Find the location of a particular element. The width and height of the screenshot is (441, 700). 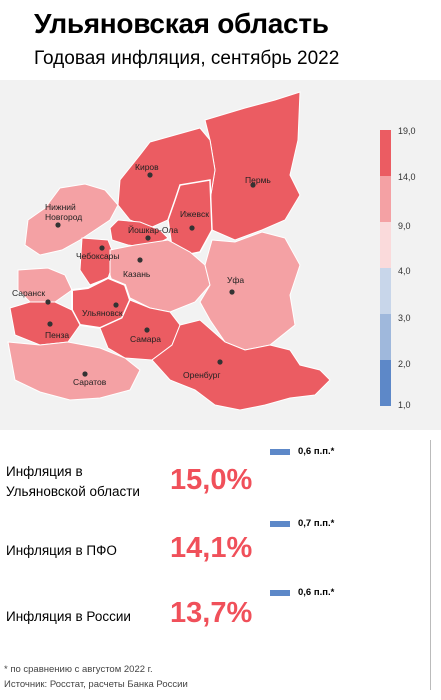

region-penza is located at coordinates (45, 323).